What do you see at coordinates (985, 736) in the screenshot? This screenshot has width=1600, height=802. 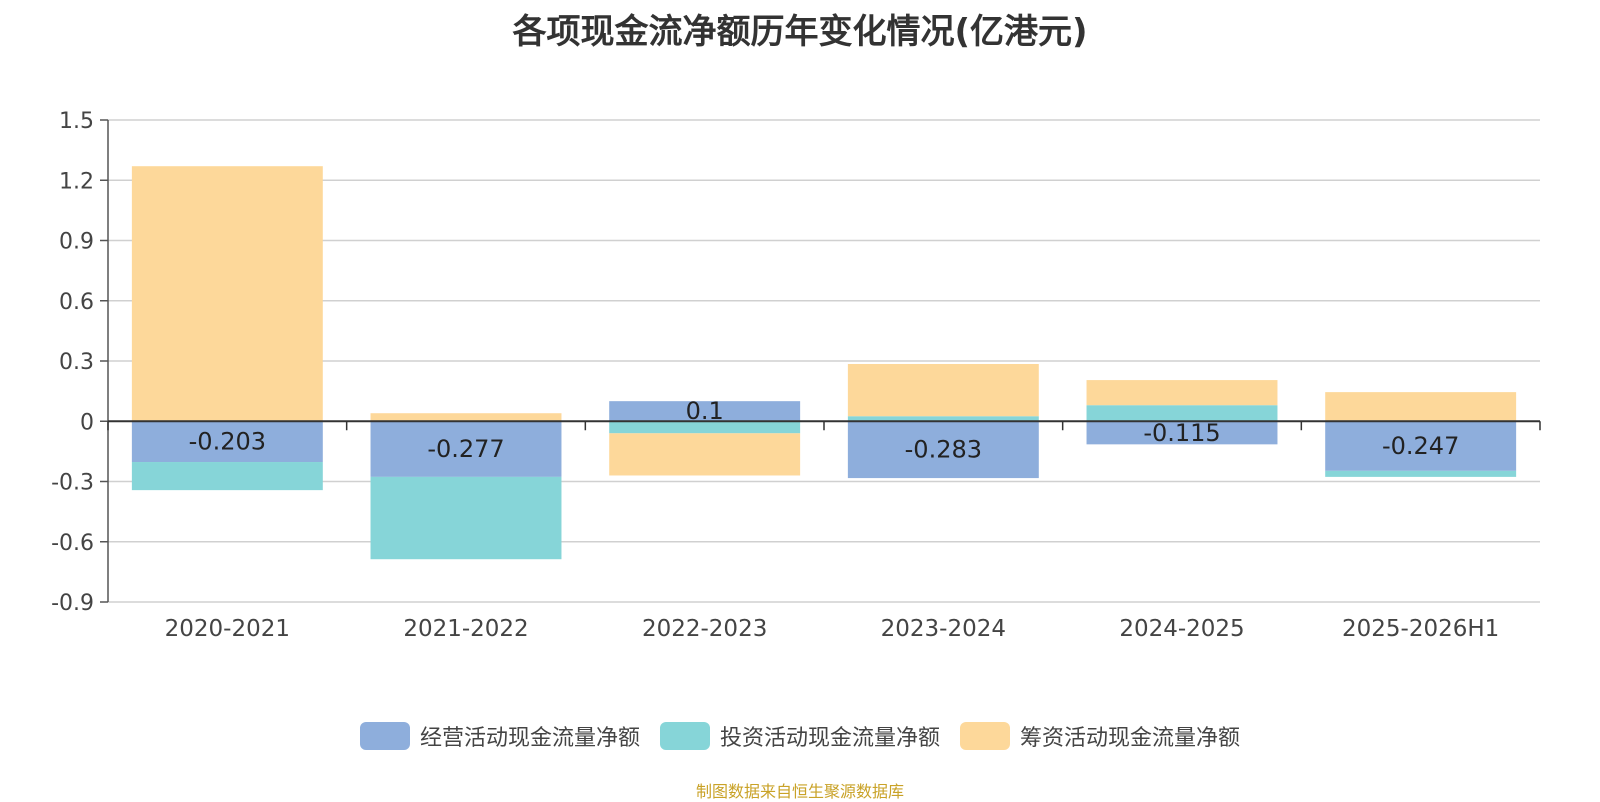 I see `legend-swatch-financing` at bounding box center [985, 736].